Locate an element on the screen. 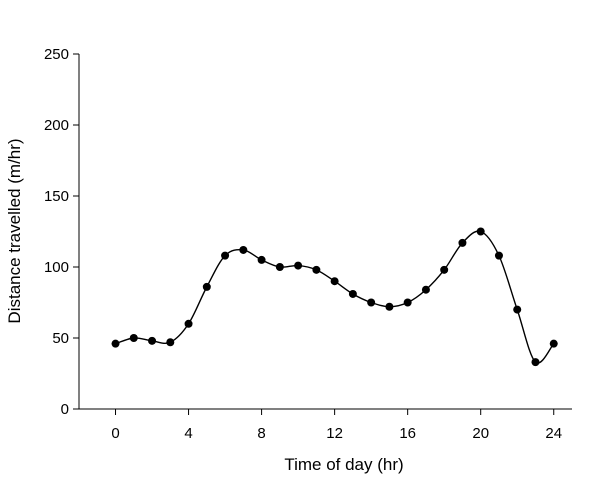 This screenshot has height=483, width=600. y-axis-title: Distance travelled (m/hr) is located at coordinates (14, 230).